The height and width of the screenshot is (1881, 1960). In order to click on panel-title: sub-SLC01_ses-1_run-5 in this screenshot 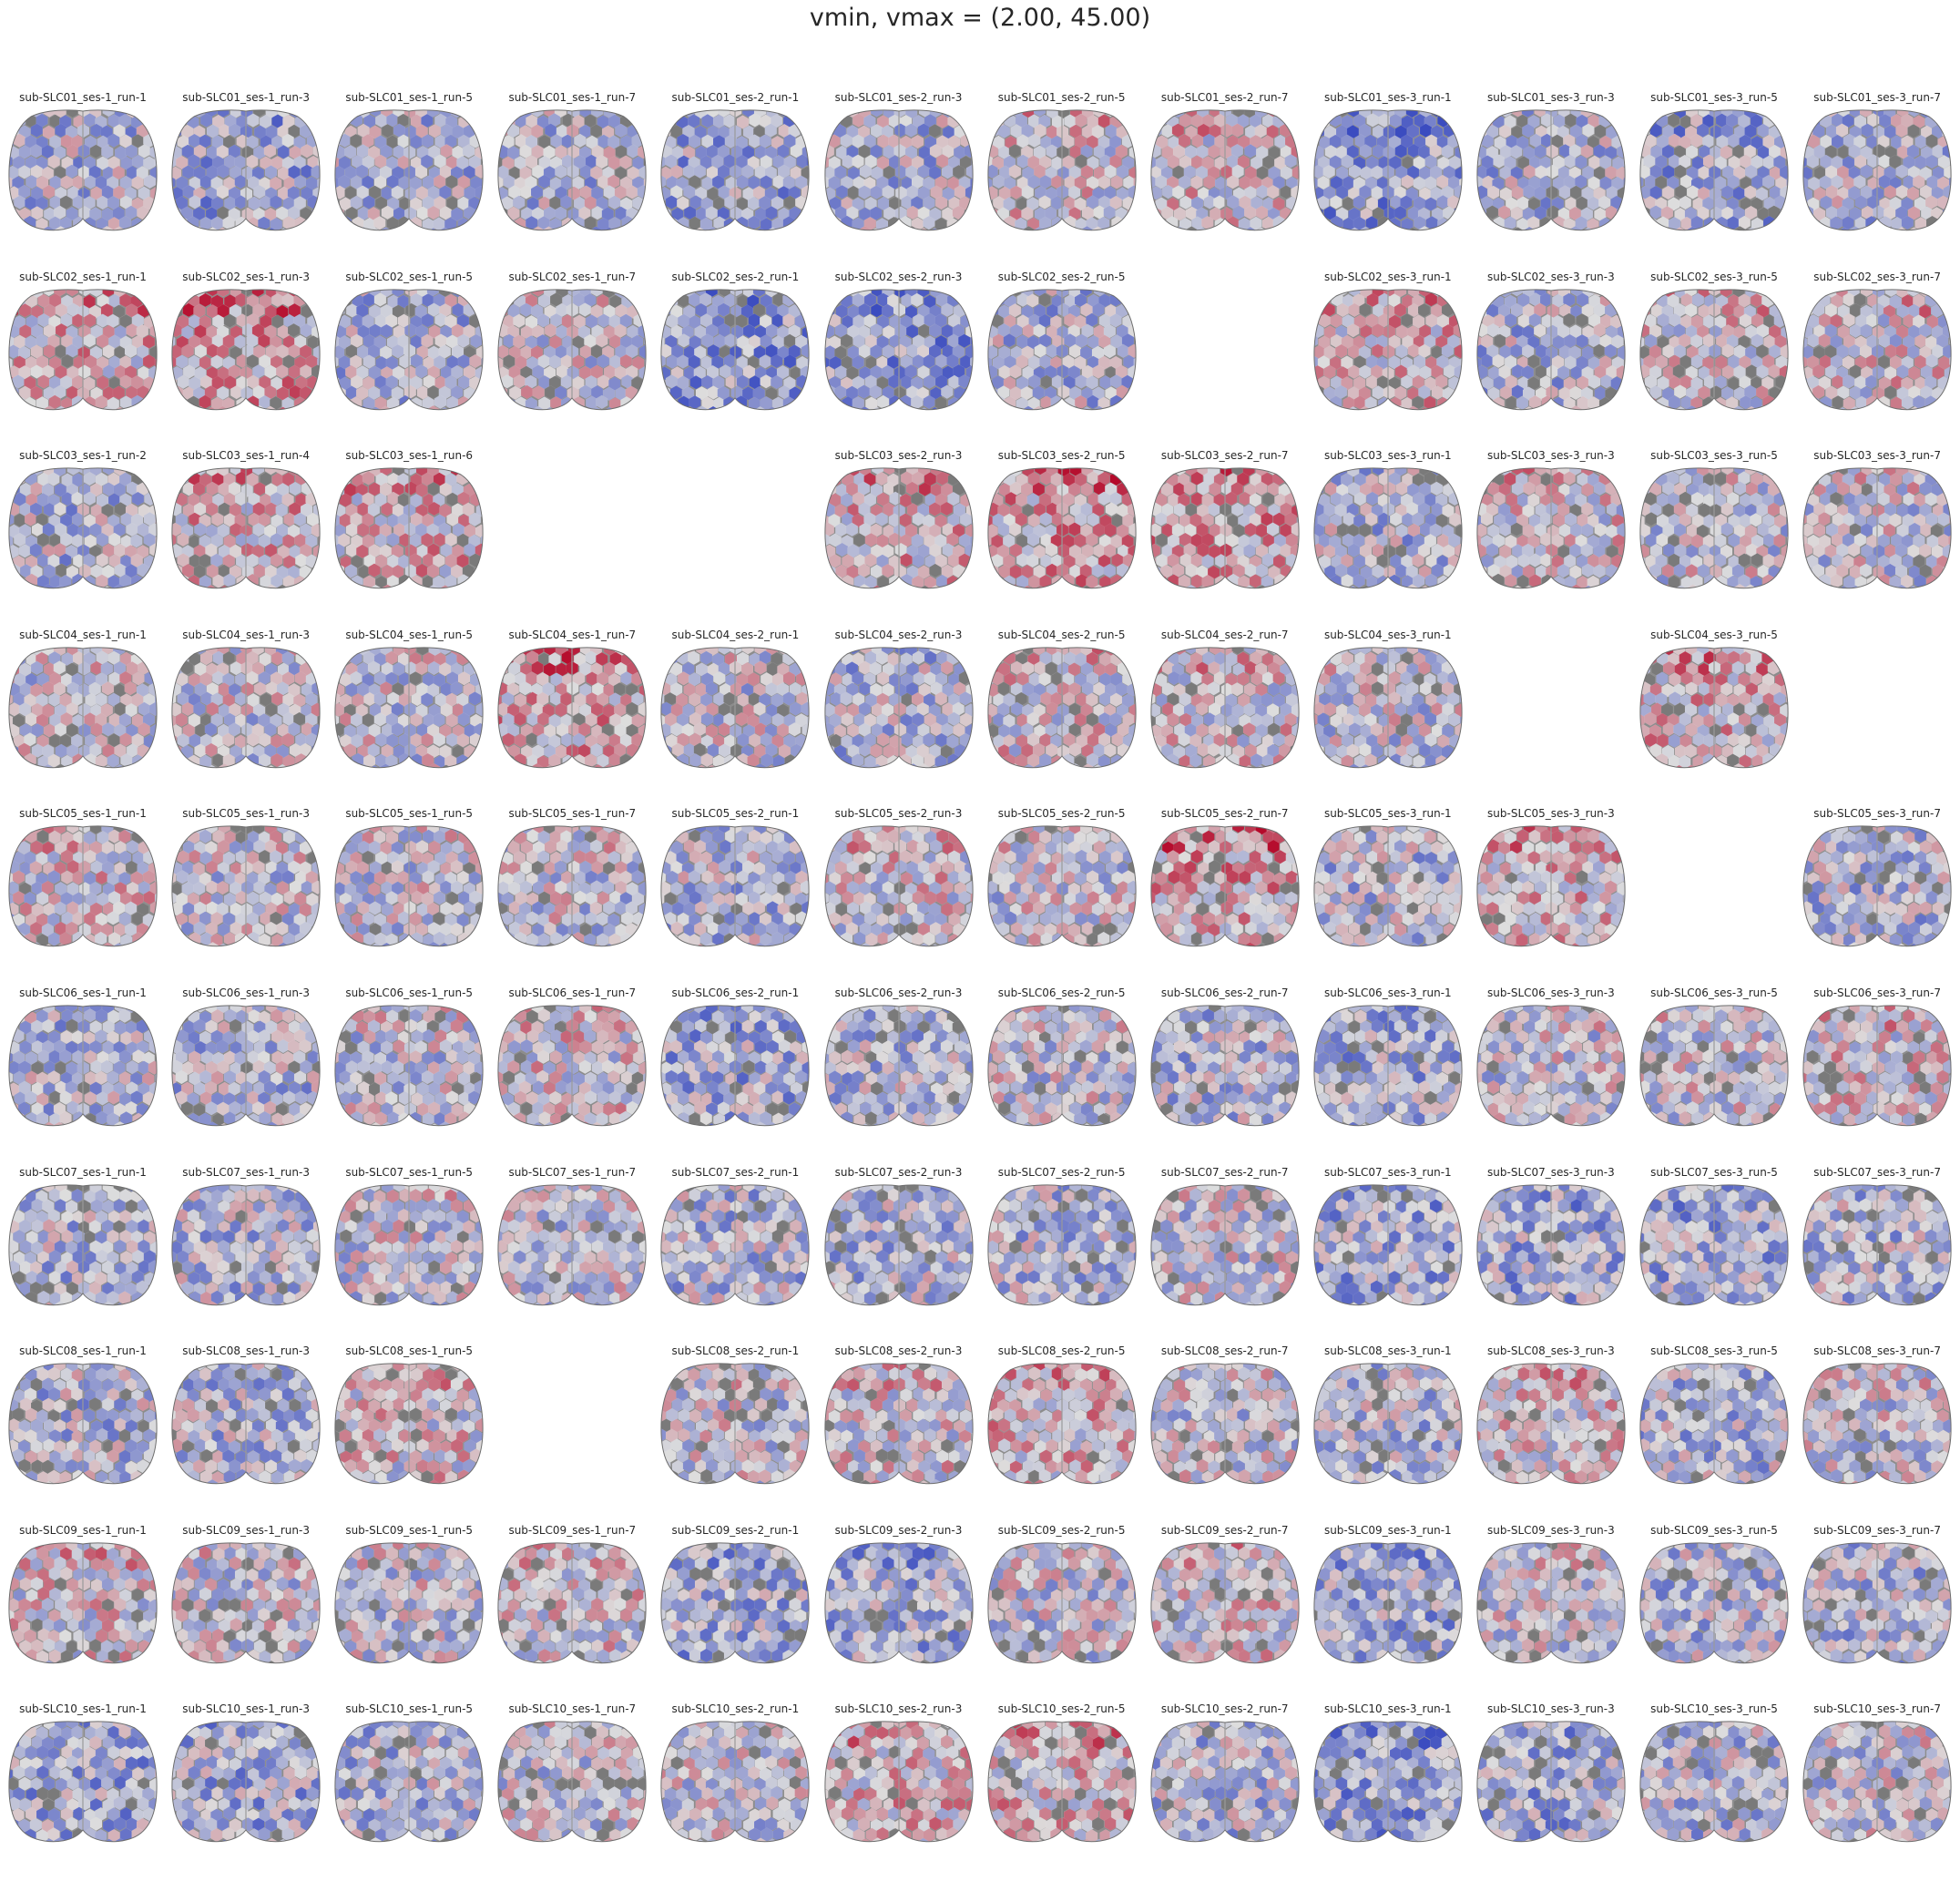, I will do `click(409, 97)`.